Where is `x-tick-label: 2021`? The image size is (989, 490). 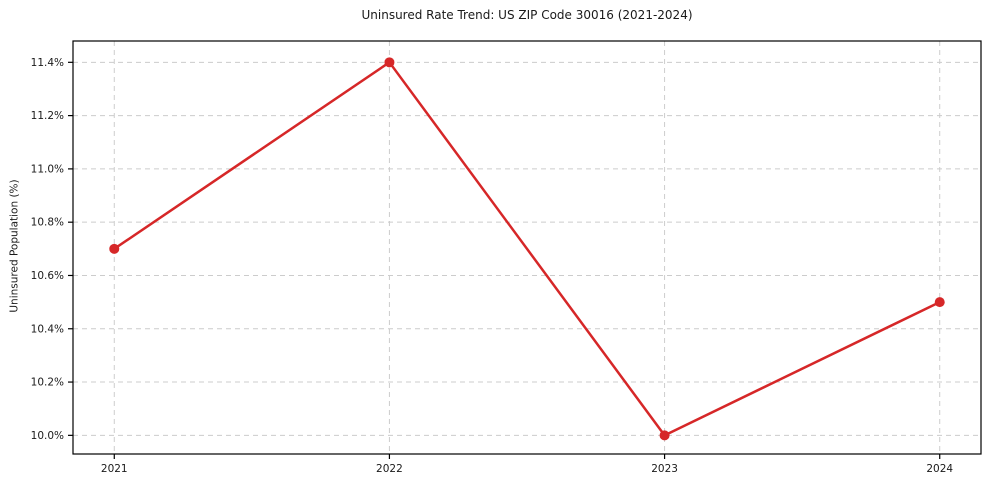 x-tick-label: 2021 is located at coordinates (114, 469).